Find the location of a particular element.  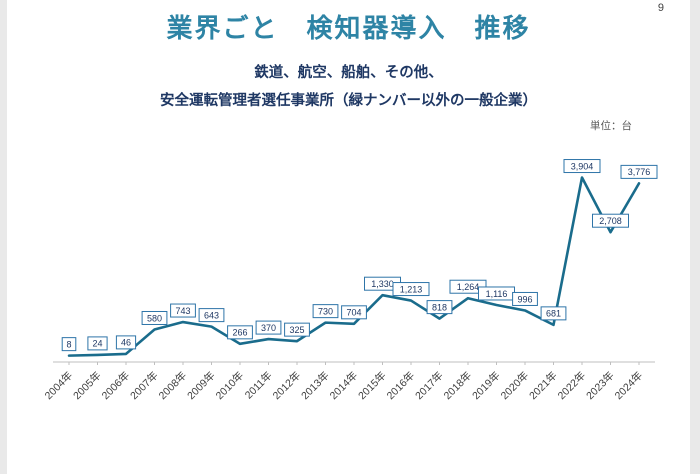

x-tick-label: 2014年 is located at coordinates (343, 384).